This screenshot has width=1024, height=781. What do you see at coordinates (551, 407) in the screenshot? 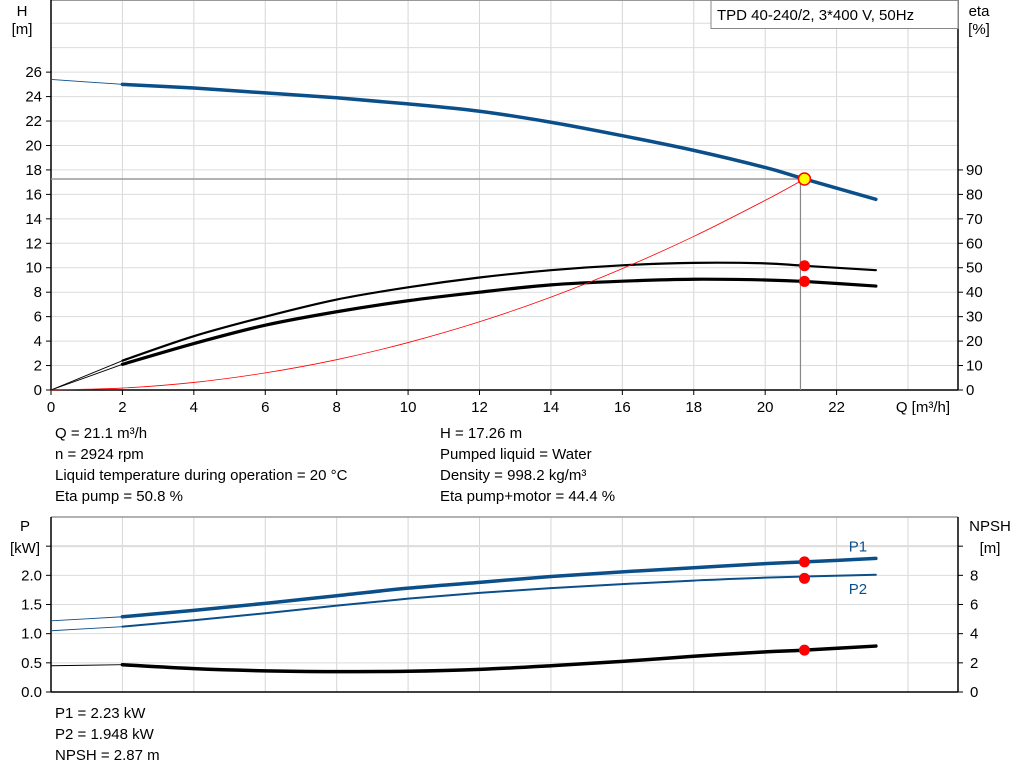
I see `x-tick-label: 14` at bounding box center [551, 407].